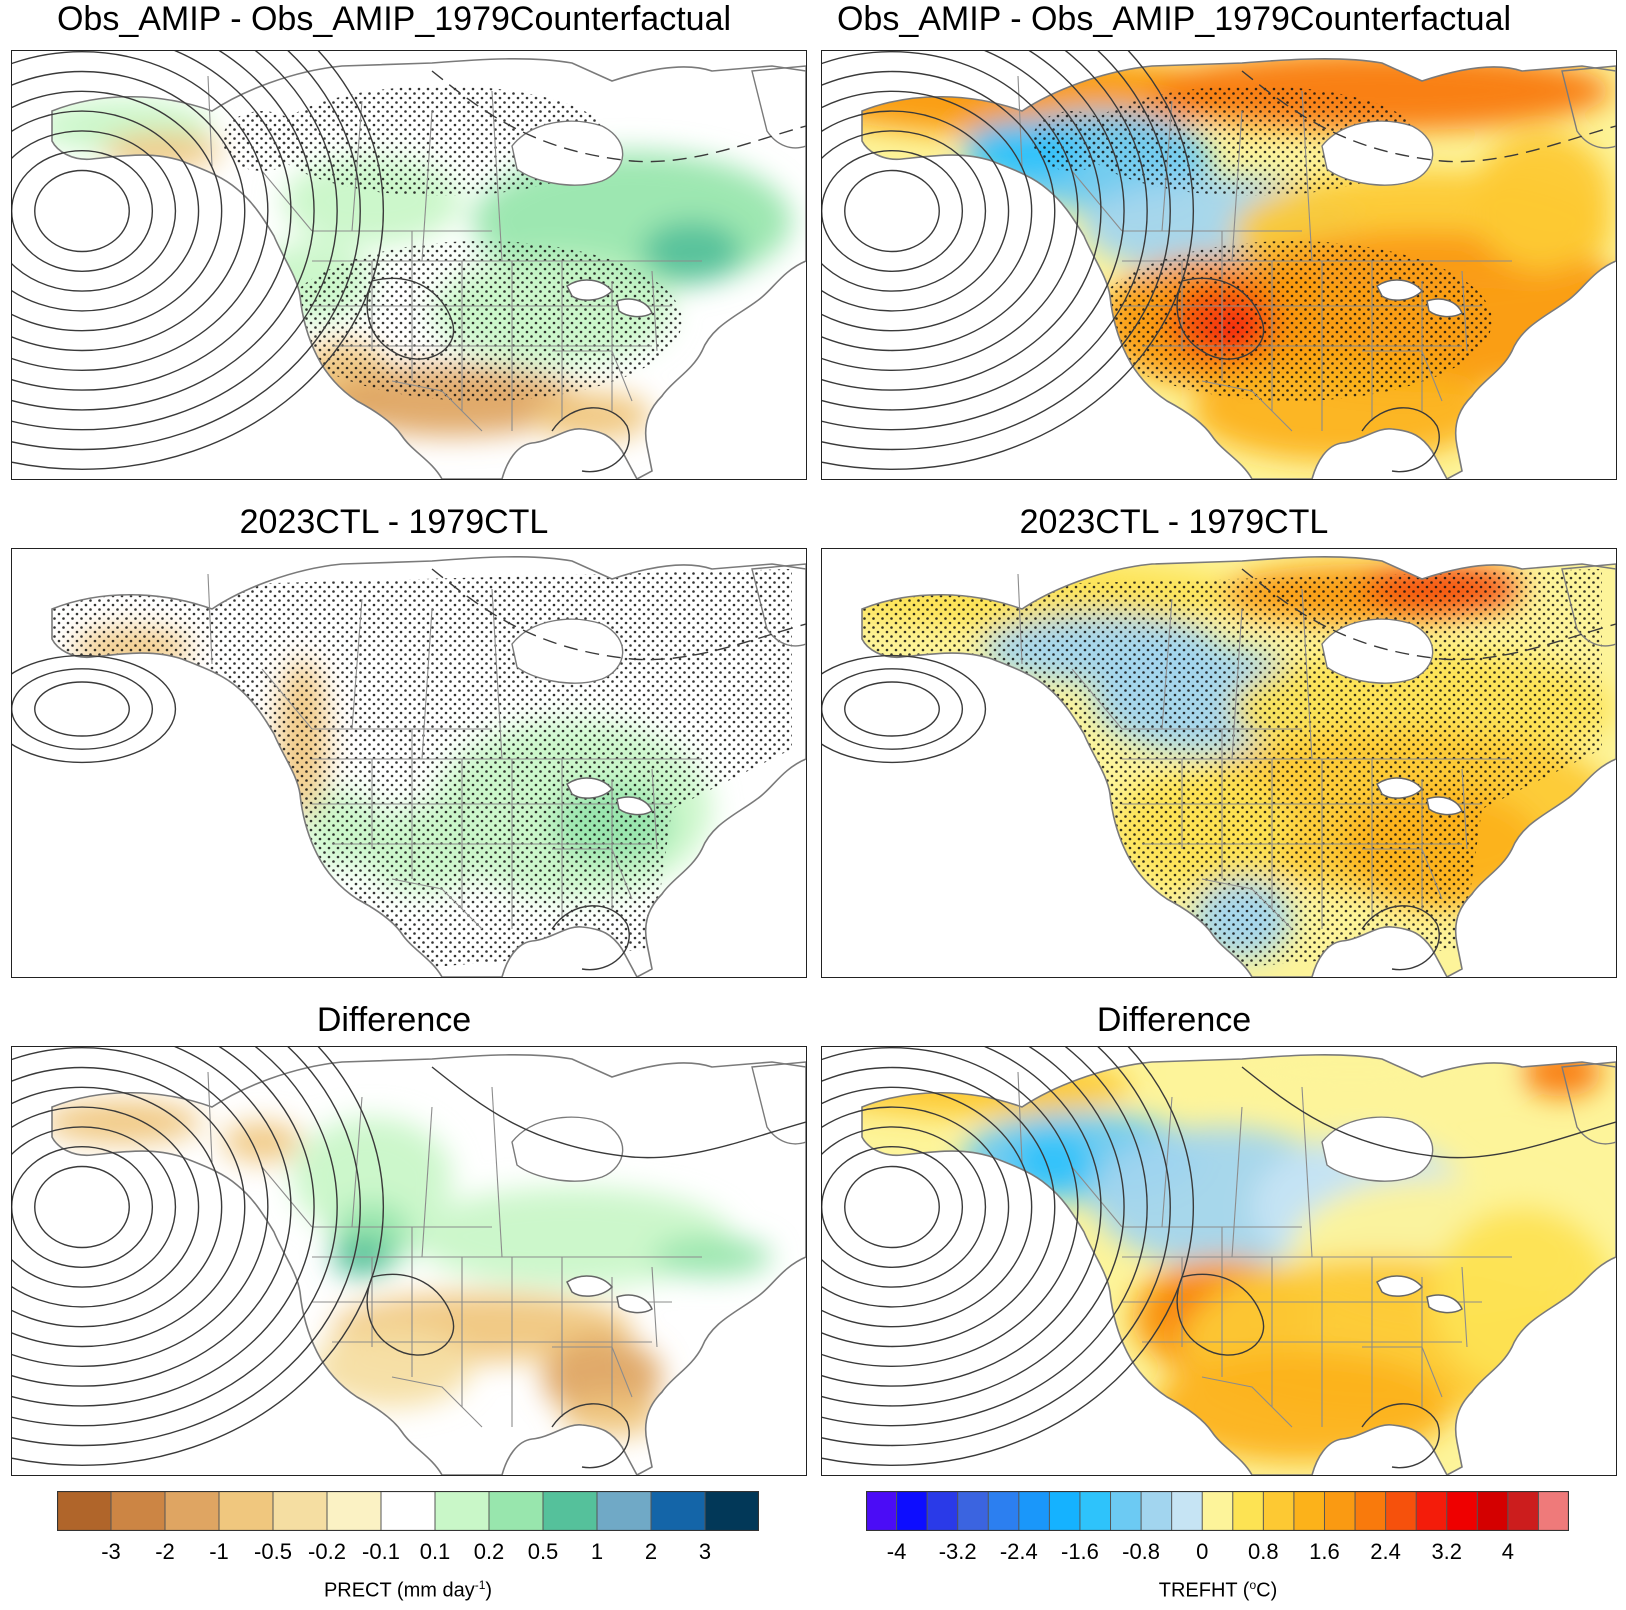 Image resolution: width=1626 pixels, height=1610 pixels. I want to click on prect-colorbar-label: PRECT (mm day-1), so click(408, 1590).